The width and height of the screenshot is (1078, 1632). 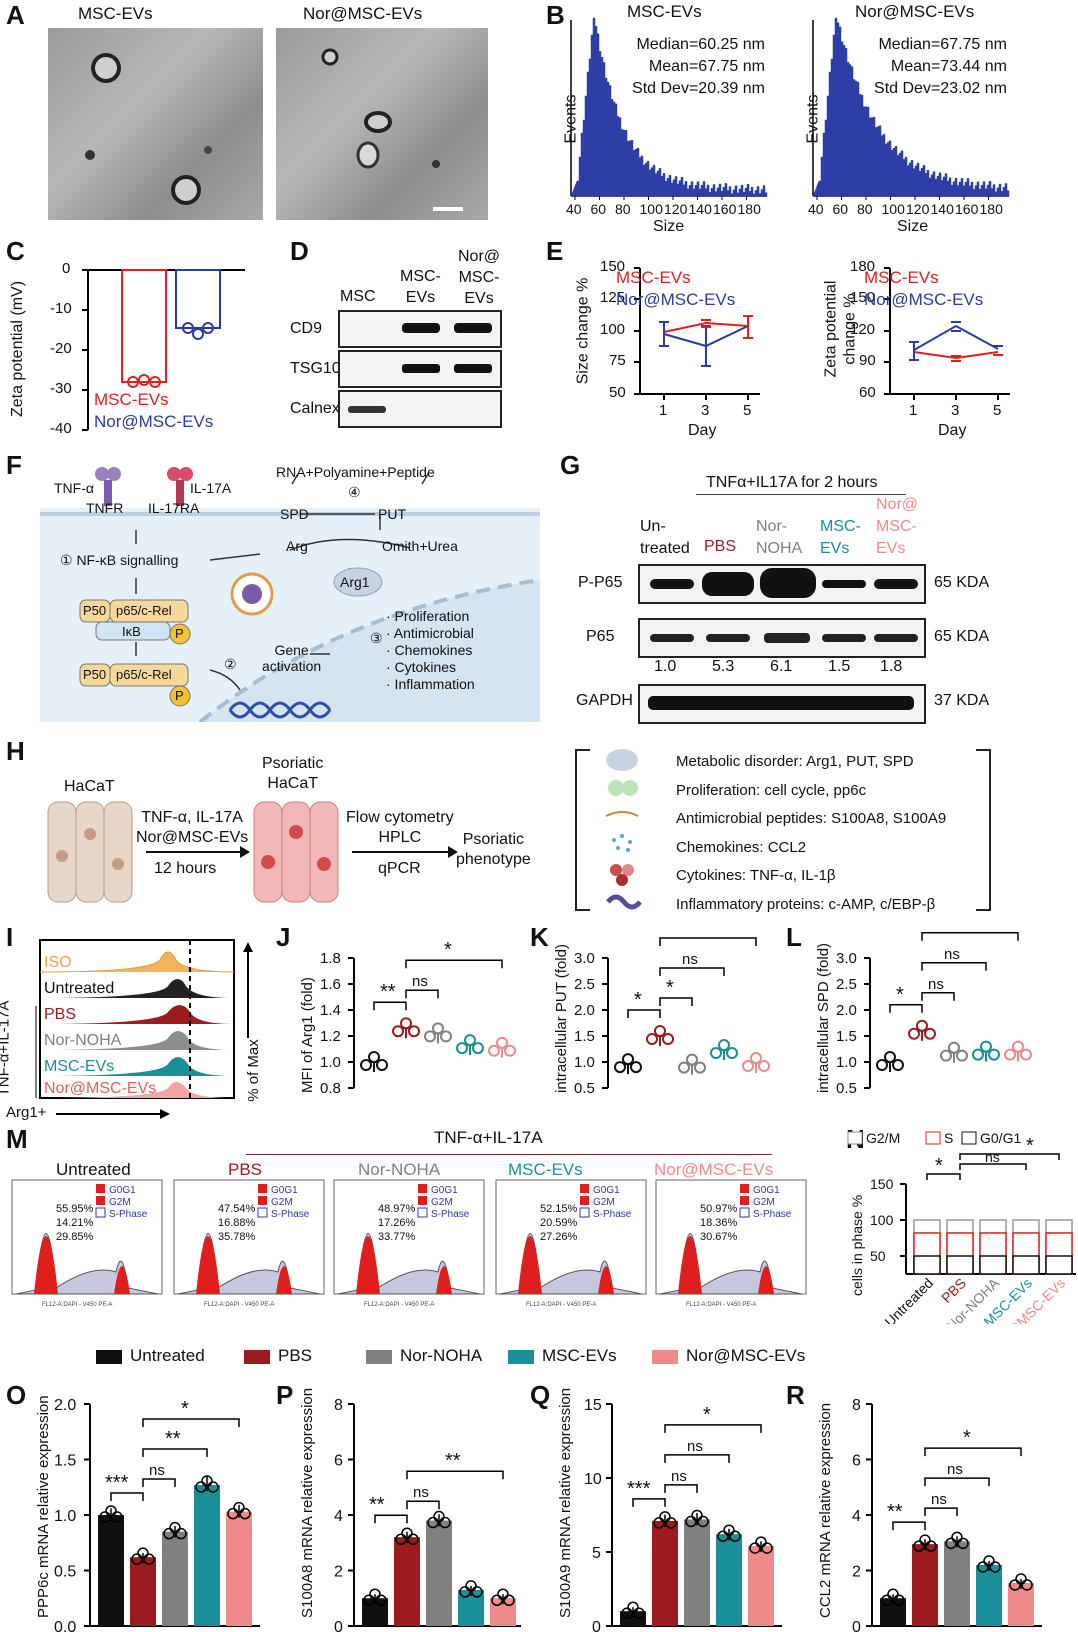 I want to click on histogram-nor-msc-evs: 40 60 80 100 120 140 160 180, so click(x=909, y=117).